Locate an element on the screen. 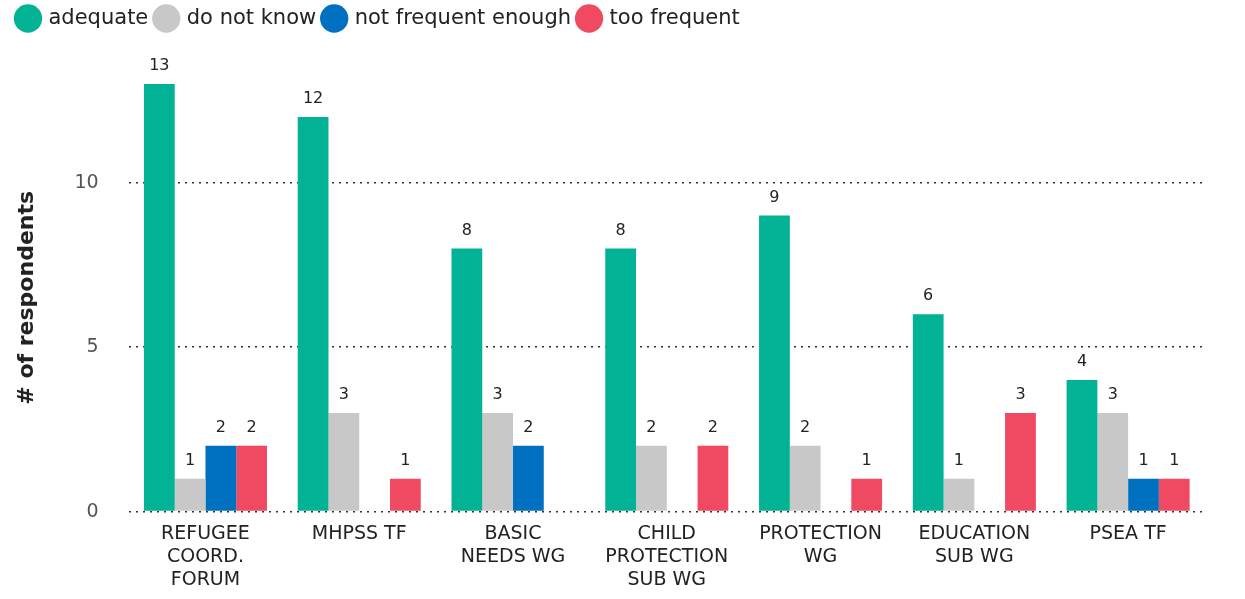 The width and height of the screenshot is (1245, 599). data-label: 6 is located at coordinates (928, 295).